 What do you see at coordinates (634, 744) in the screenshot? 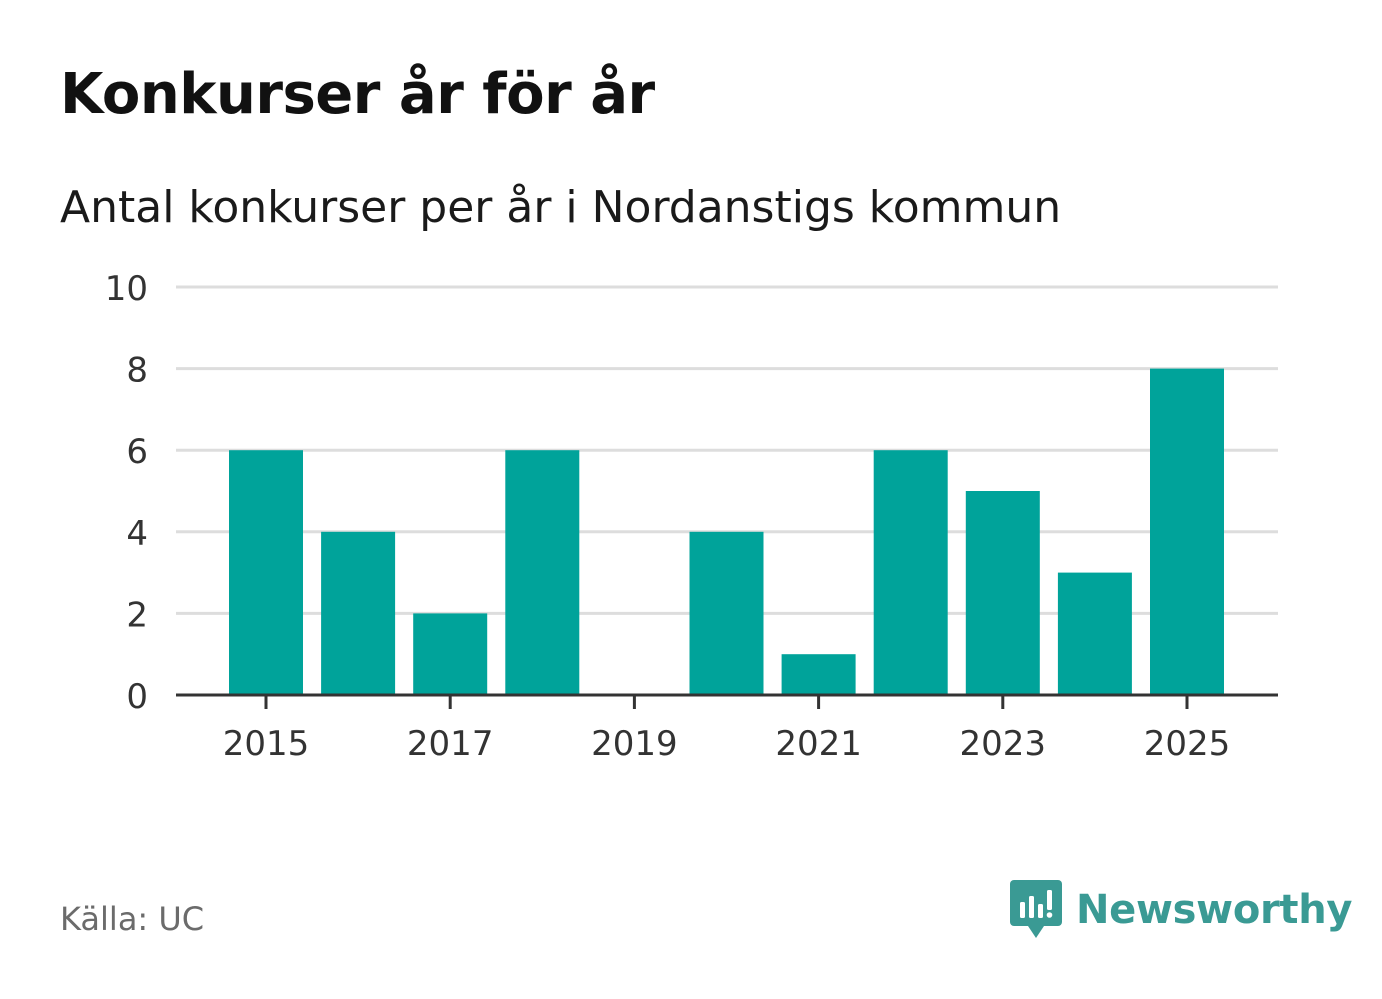
I see `x-tick-label: 2019` at bounding box center [634, 744].